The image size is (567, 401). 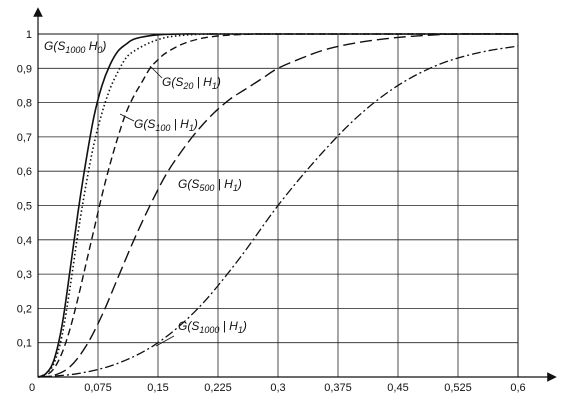 What do you see at coordinates (166, 125) in the screenshot?
I see `curve-label-3: G(S100 | H1)` at bounding box center [166, 125].